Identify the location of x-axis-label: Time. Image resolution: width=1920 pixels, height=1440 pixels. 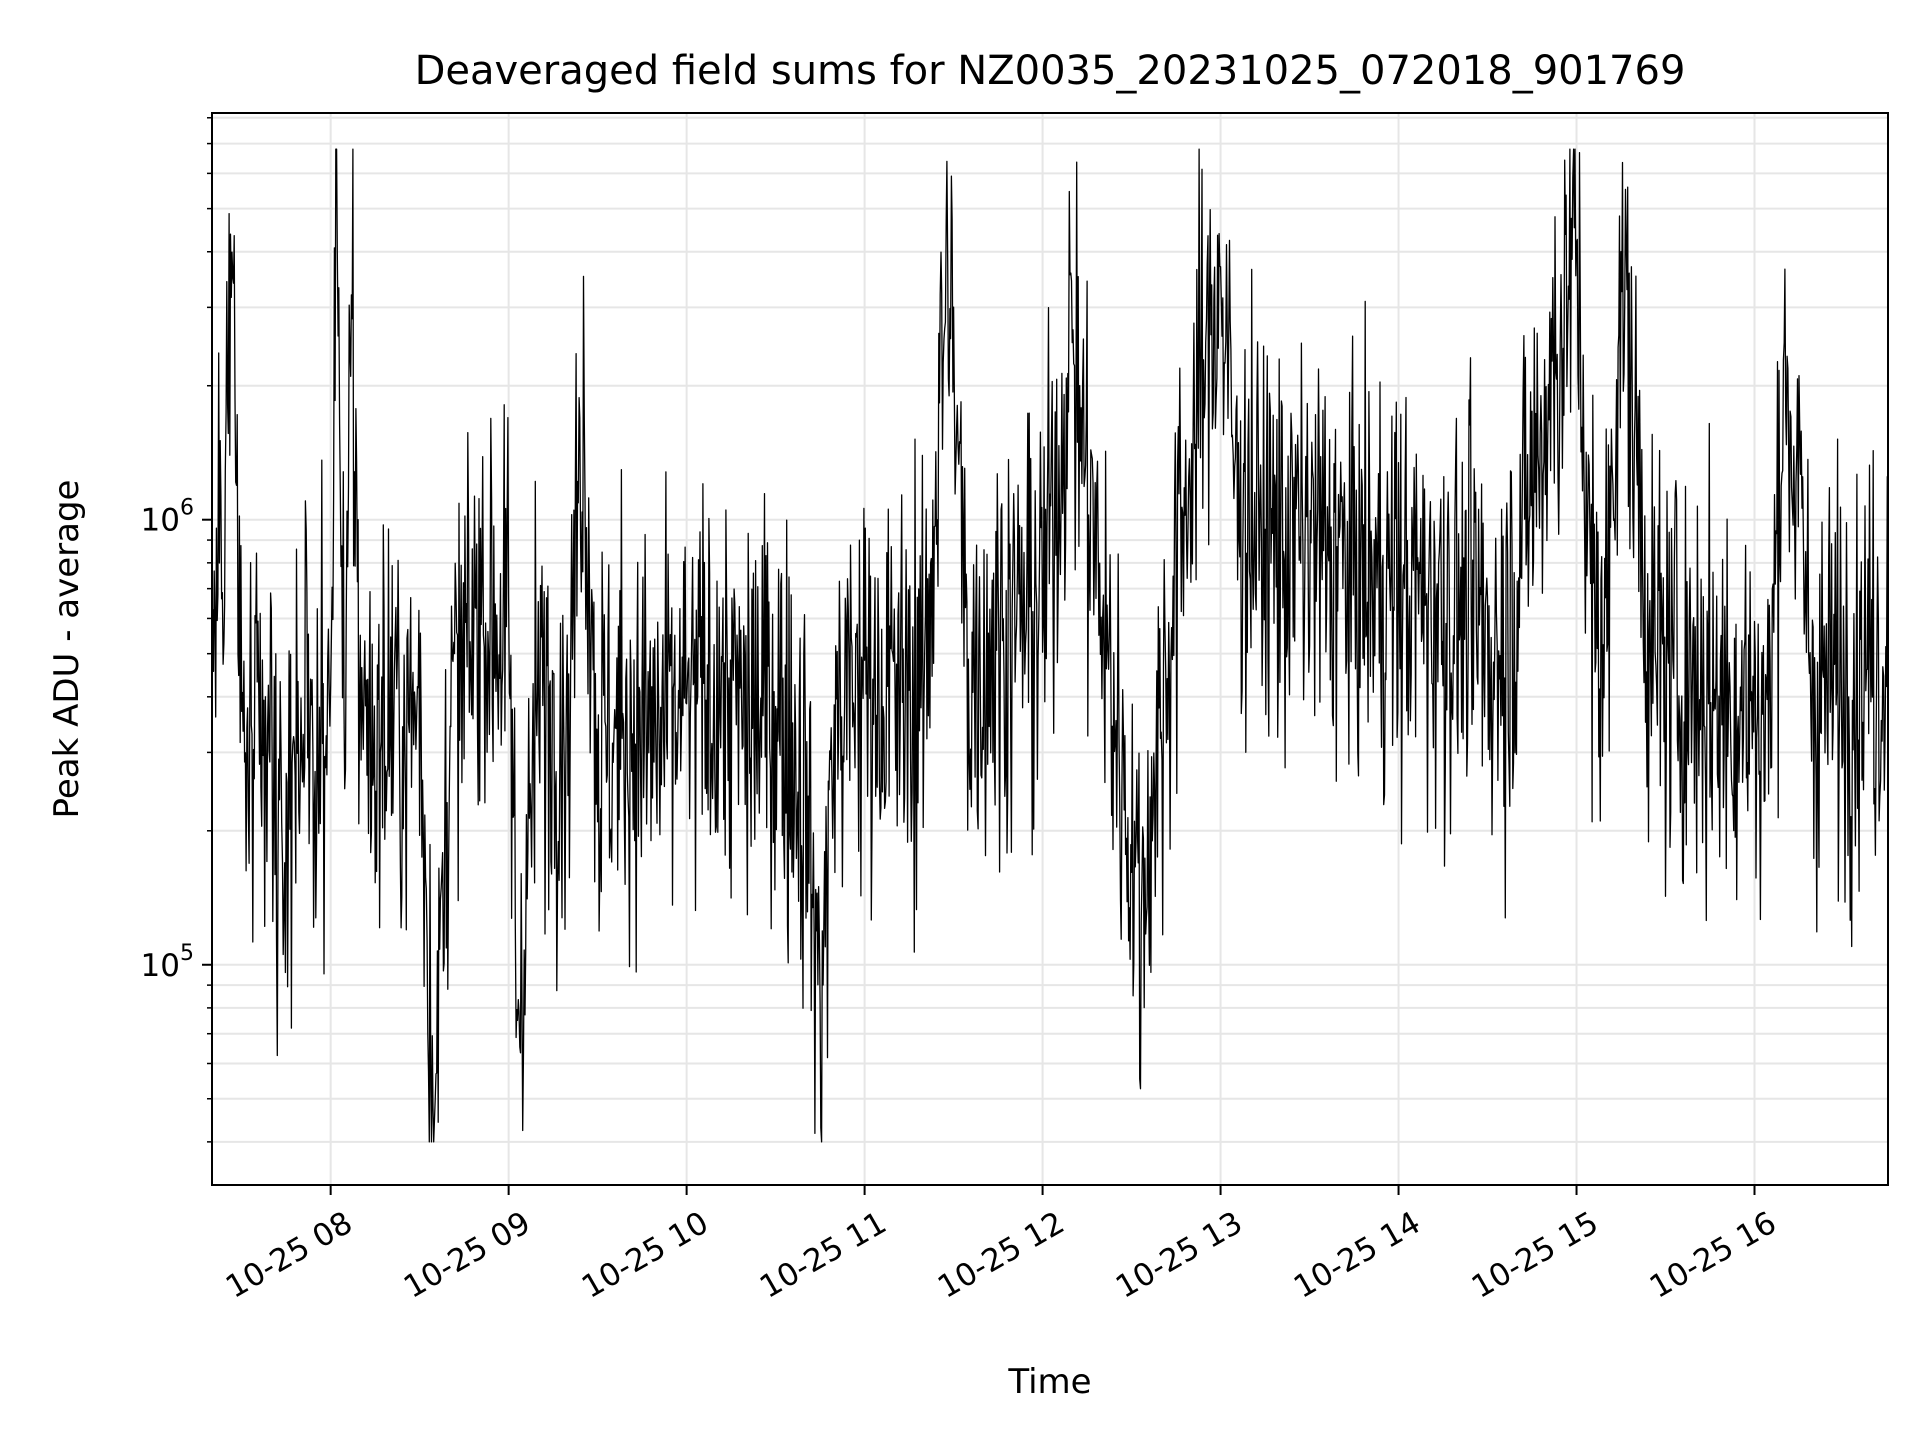
(1049, 1382).